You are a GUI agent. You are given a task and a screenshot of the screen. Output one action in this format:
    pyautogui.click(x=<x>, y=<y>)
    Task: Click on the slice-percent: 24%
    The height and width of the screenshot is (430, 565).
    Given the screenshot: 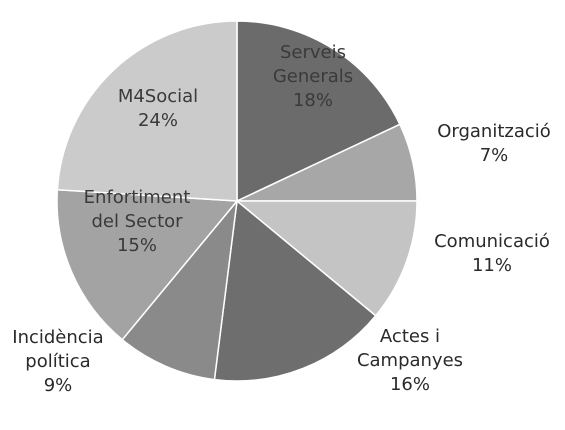 What is the action you would take?
    pyautogui.click(x=158, y=120)
    